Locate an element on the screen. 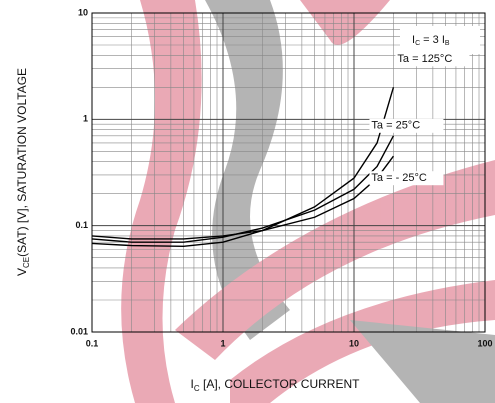 The width and height of the screenshot is (495, 403). annotation: IC = 3 IB is located at coordinates (431, 40).